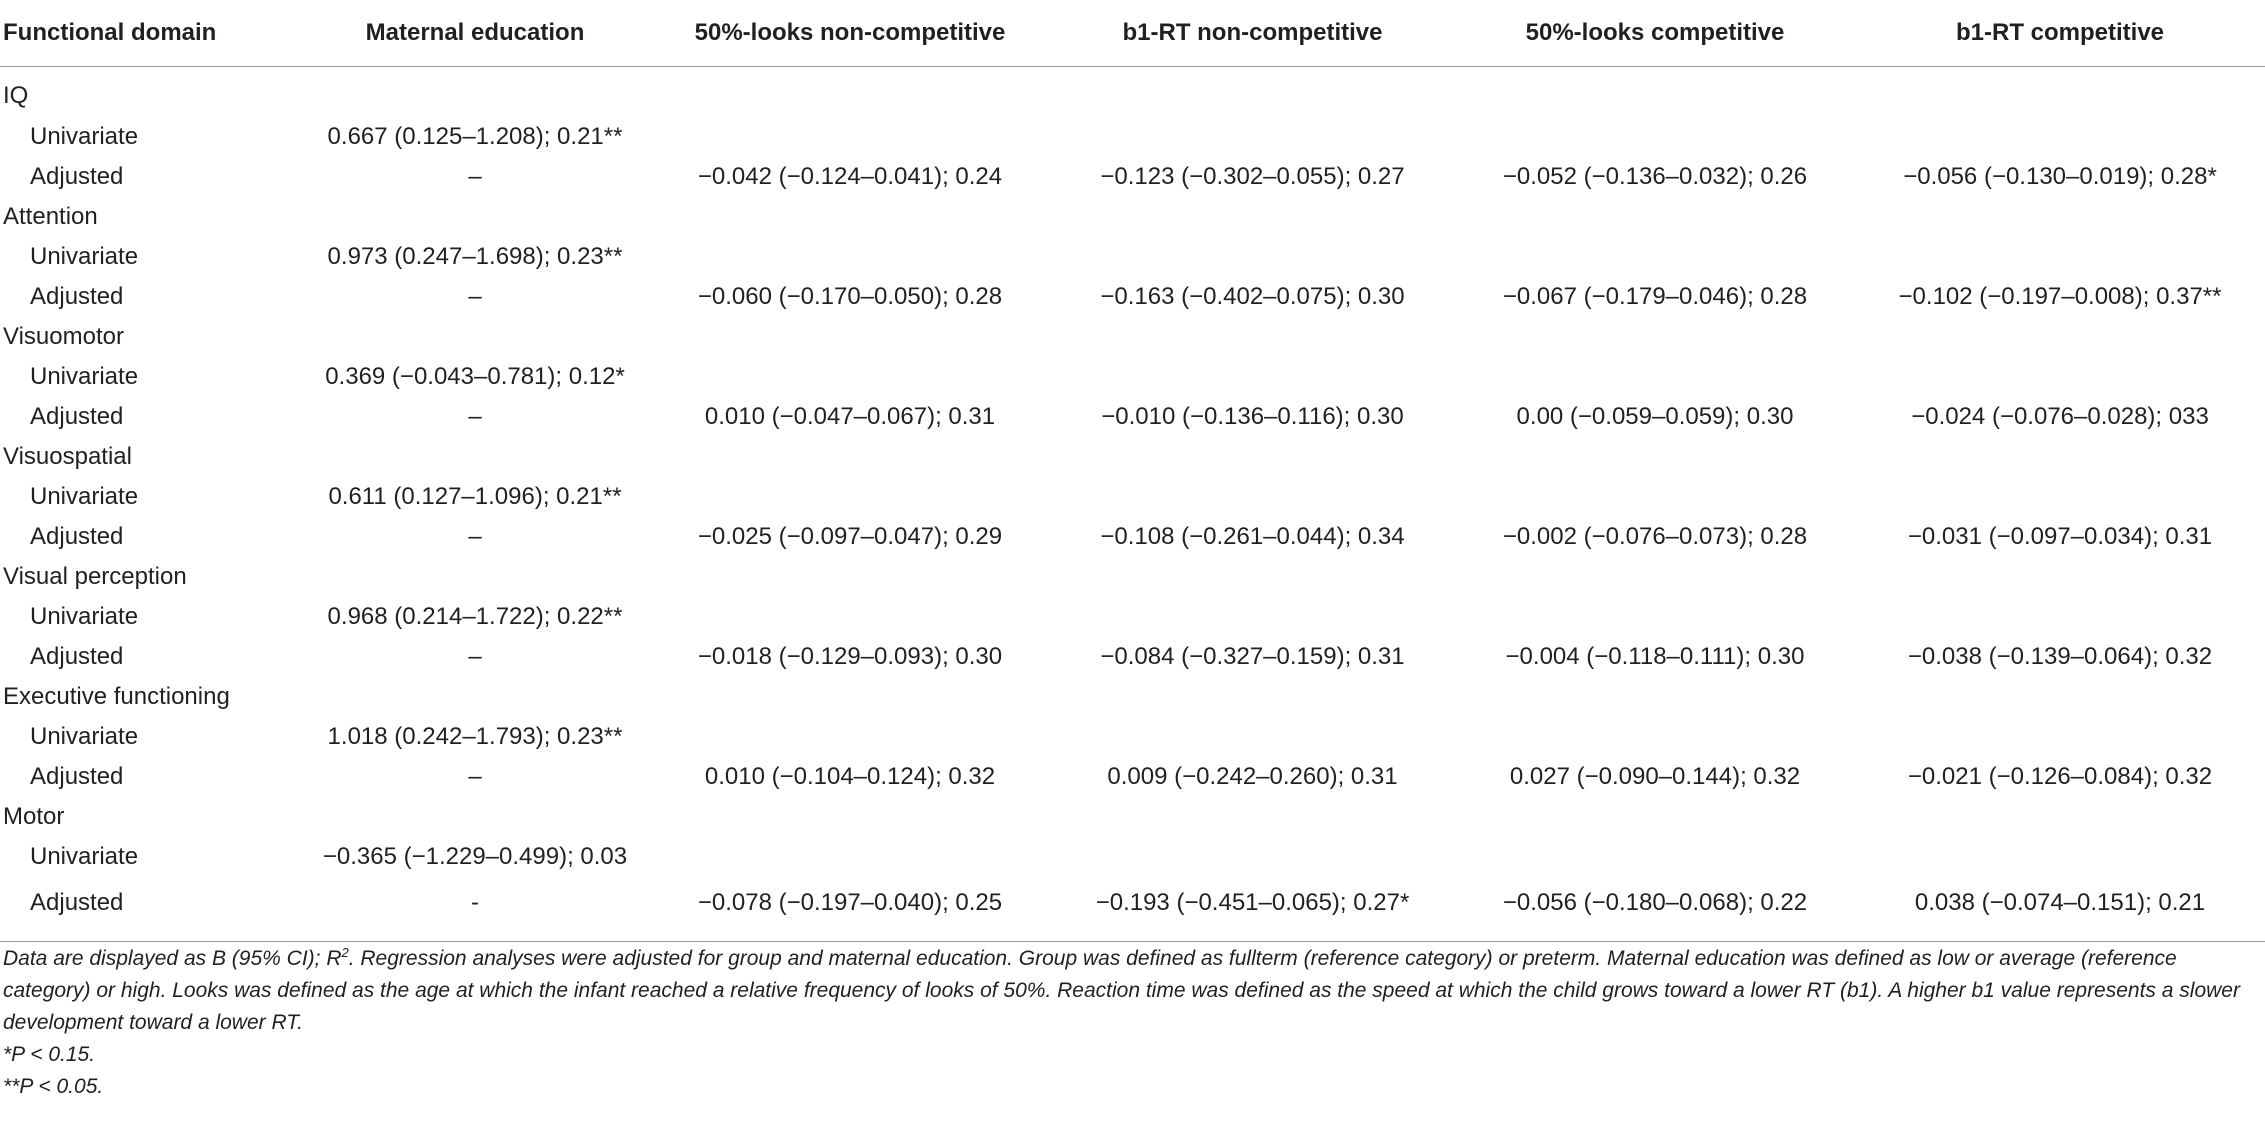  I want to click on cell-rt-competitive: −0.024 (−0.076–0.028); 033, so click(2060, 416).